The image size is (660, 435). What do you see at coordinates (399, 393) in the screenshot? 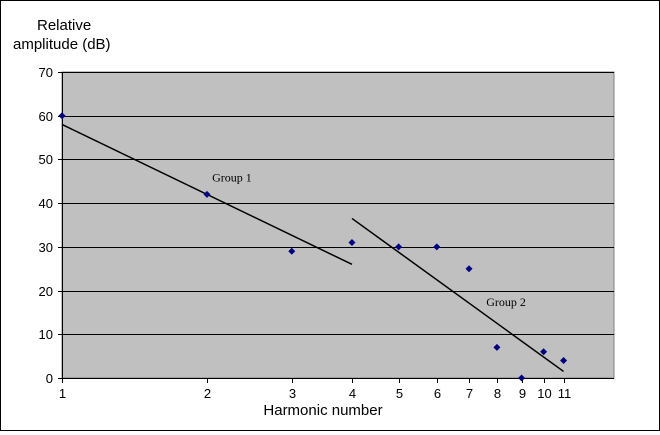
I see `x-tick-label-5: 5` at bounding box center [399, 393].